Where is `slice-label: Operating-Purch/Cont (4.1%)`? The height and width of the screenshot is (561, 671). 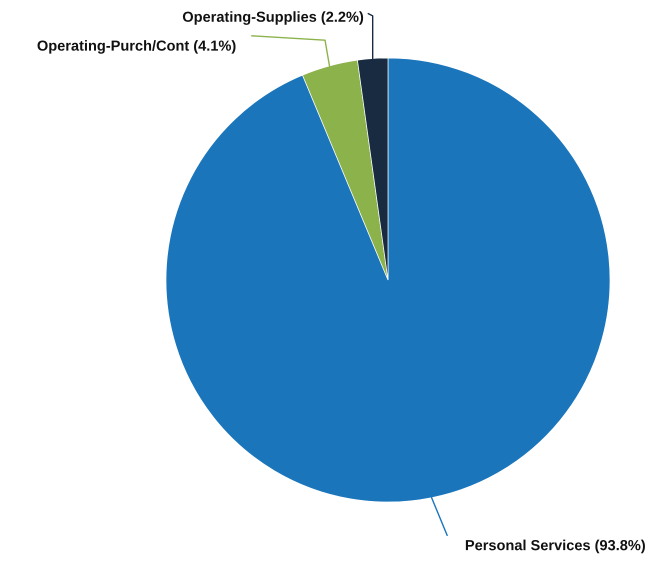 slice-label: Operating-Purch/Cont (4.1%) is located at coordinates (137, 47).